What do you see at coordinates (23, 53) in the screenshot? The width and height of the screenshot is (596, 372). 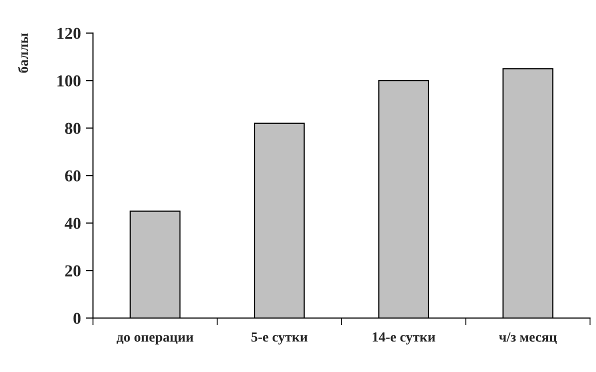 I see `y-axis-title: баллы` at bounding box center [23, 53].